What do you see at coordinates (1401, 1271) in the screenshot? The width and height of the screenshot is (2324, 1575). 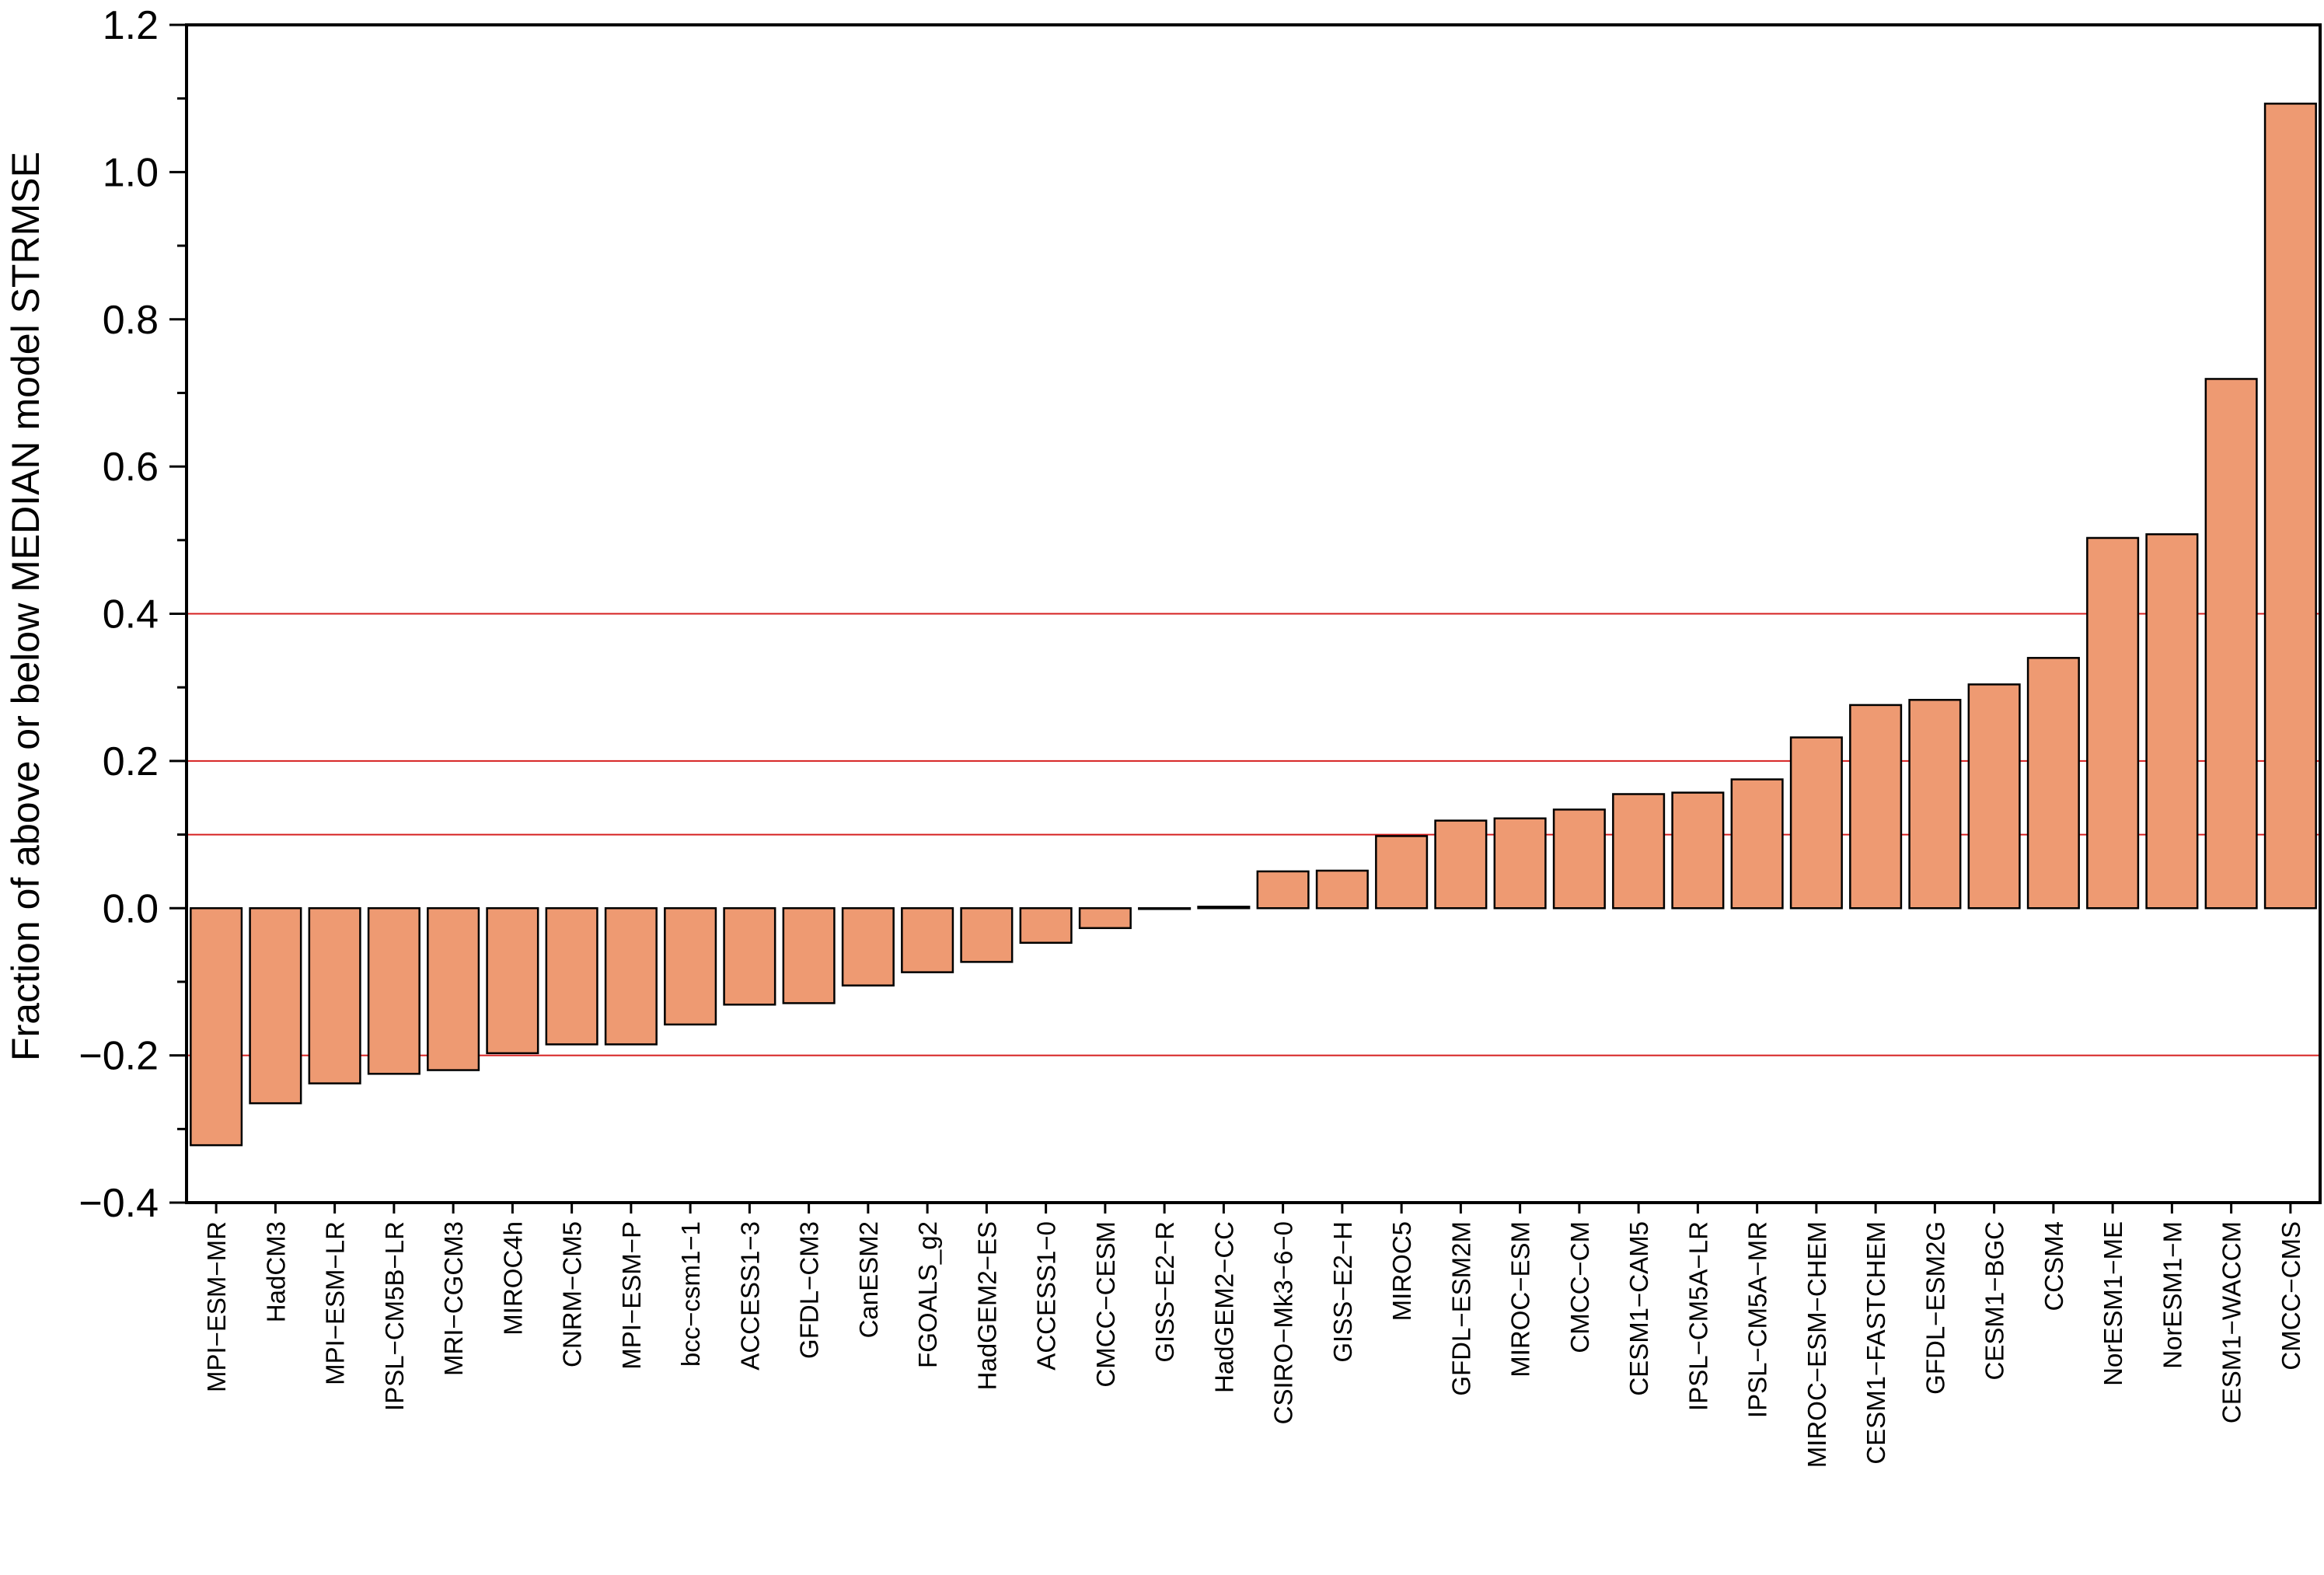 I see `x-tick-label: MIROC5` at bounding box center [1401, 1271].